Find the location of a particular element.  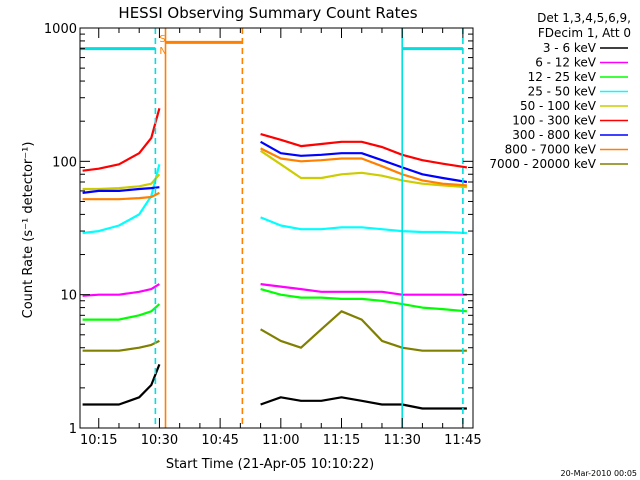

legend-header-line-2: FDecim 1, Att 0 is located at coordinates (584, 33).